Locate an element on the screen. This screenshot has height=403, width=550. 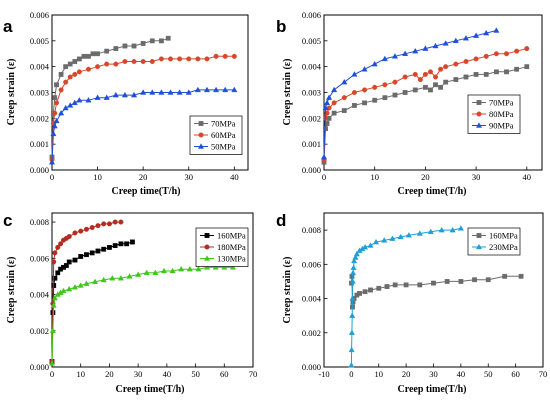
x-tick-label: 60 is located at coordinates (515, 374).